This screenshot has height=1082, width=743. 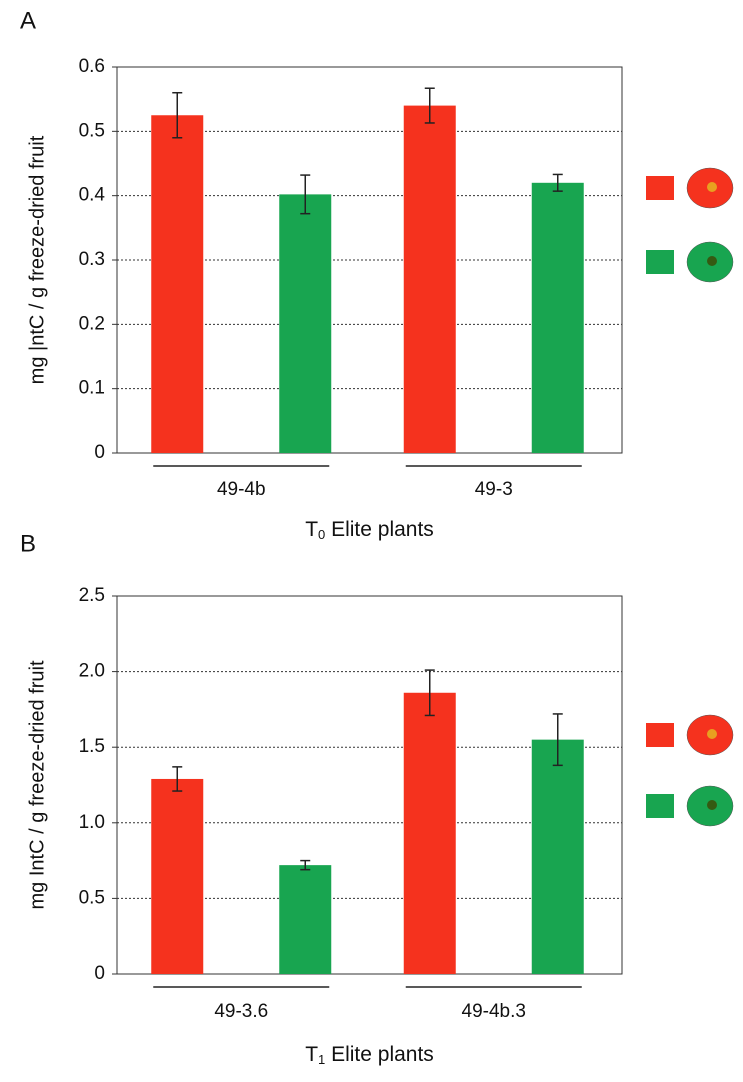 What do you see at coordinates (241, 489) in the screenshot?
I see `x-tick-label: 49-4b` at bounding box center [241, 489].